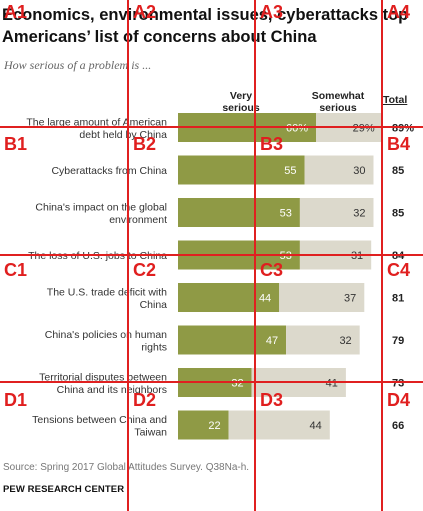  What do you see at coordinates (398, 256) in the screenshot?
I see `total-label: 84` at bounding box center [398, 256].